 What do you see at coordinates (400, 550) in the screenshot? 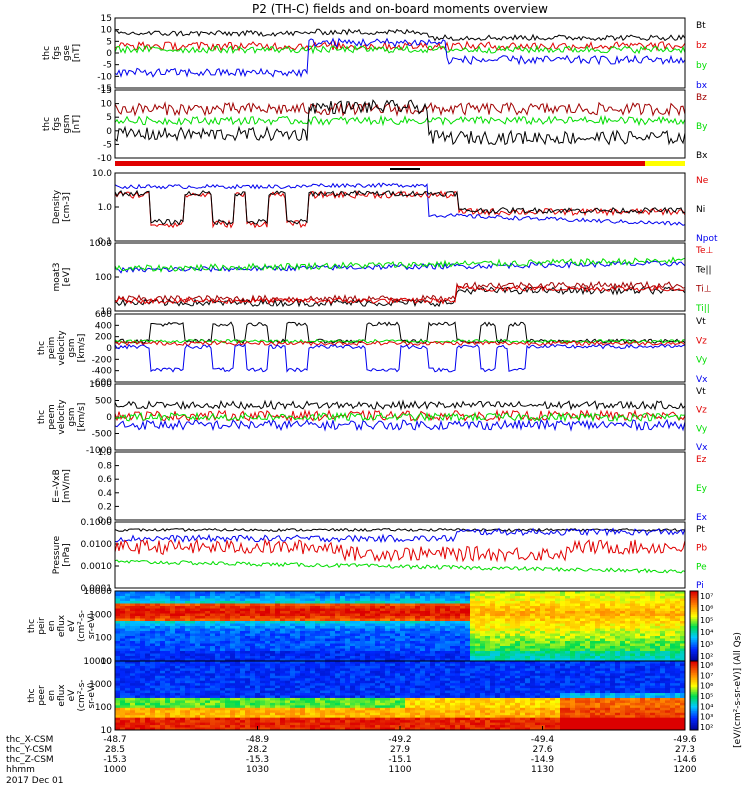
I see `p8-series-red` at bounding box center [400, 550].